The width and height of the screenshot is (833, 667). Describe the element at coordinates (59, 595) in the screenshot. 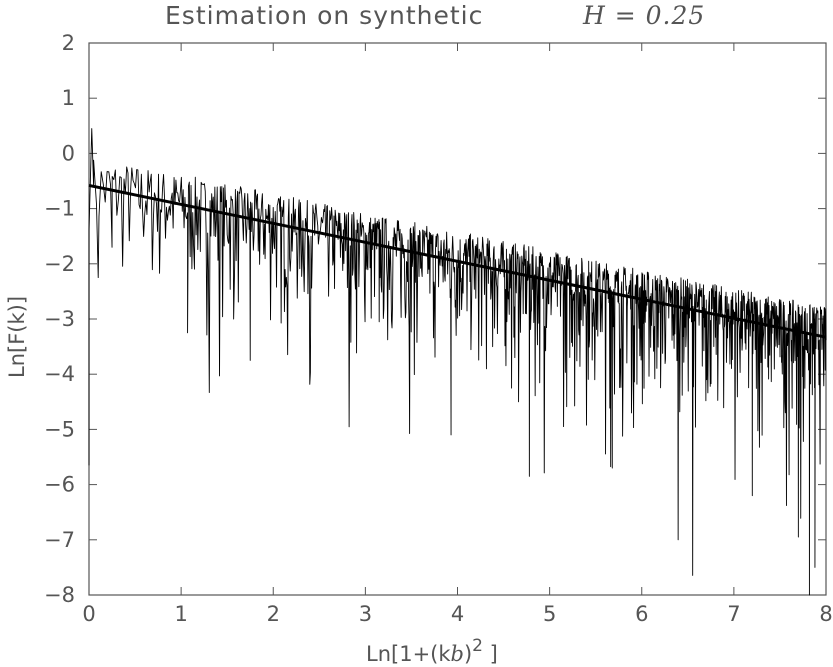

I see `y-tick-label: −8` at that location.